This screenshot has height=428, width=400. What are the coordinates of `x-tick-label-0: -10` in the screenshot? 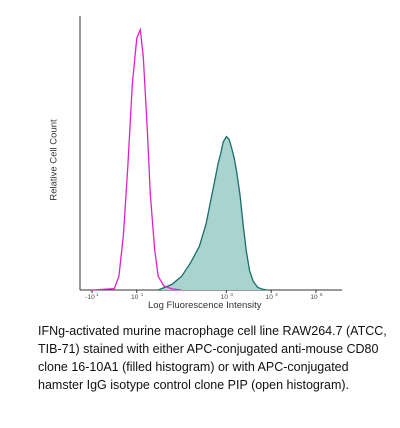 It's located at (90, 297).